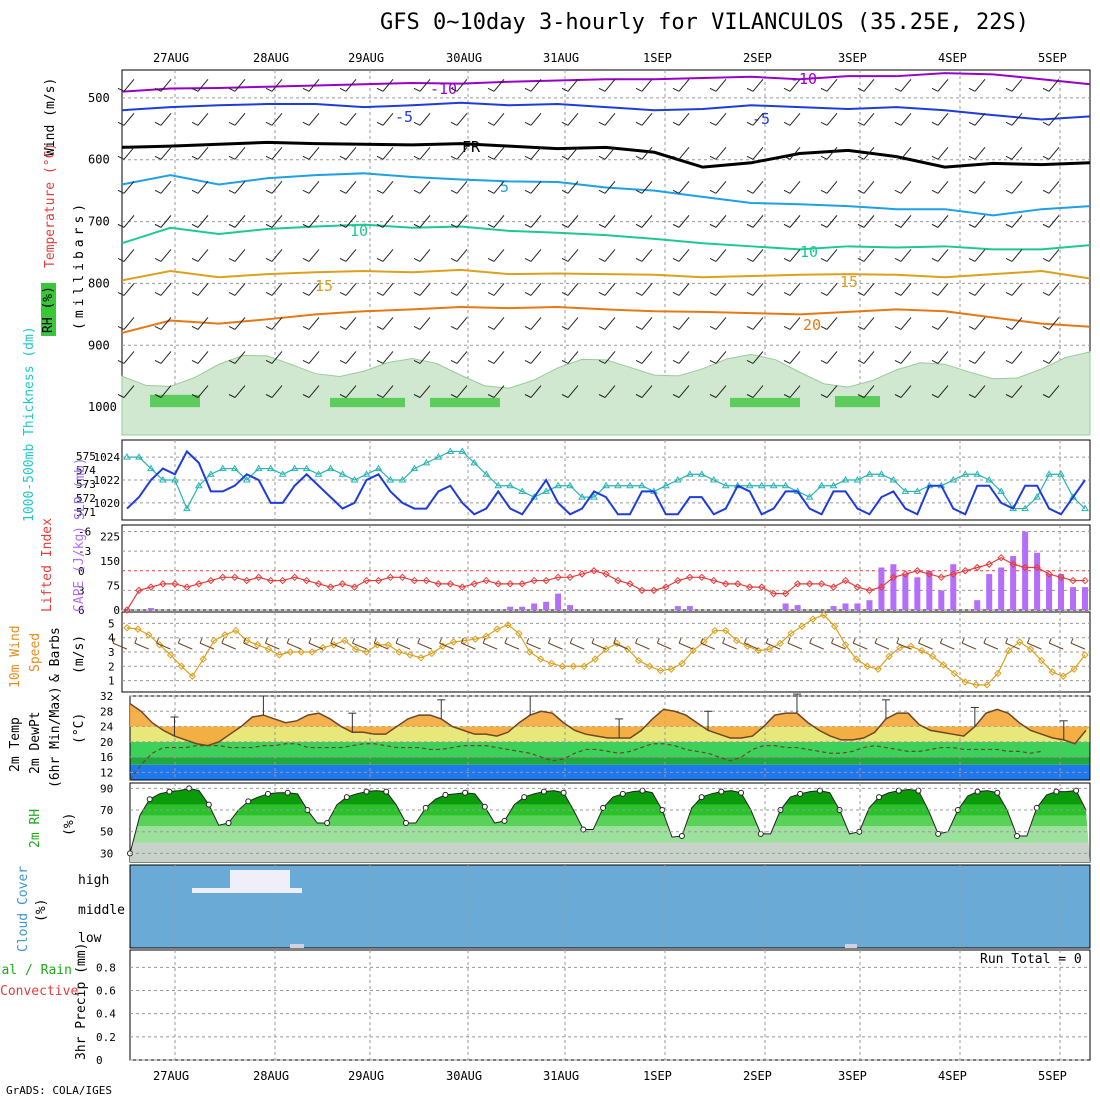 This screenshot has width=1100, height=1104. What do you see at coordinates (99, 283) in the screenshot?
I see `pressure-tick-label: 800` at bounding box center [99, 283].